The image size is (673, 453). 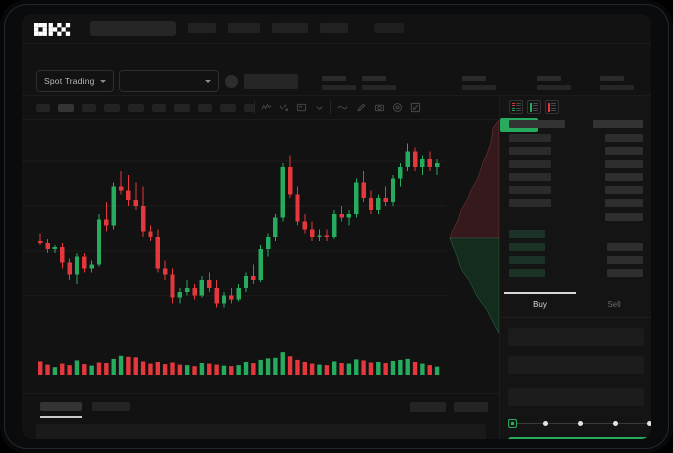 I want to click on orderbook-header-label, so click(x=537, y=124).